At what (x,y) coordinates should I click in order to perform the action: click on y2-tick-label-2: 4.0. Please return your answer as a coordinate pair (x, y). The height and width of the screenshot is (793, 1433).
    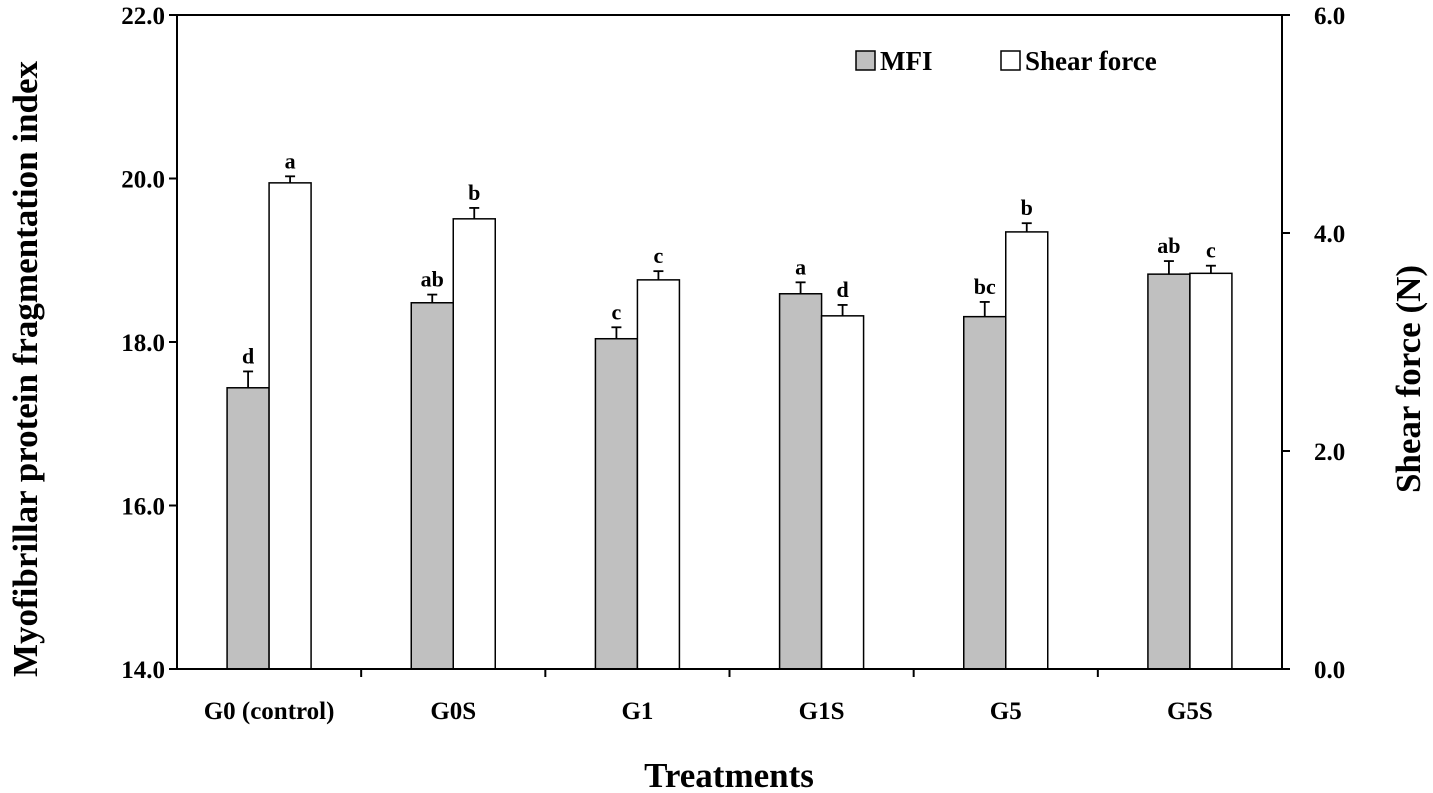
    Looking at the image, I should click on (1329, 234).